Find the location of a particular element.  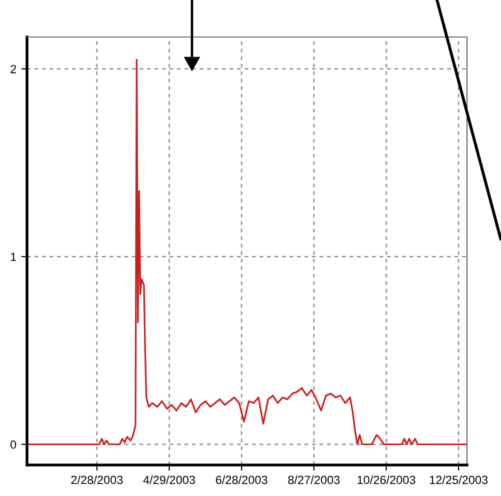

x-tick-label: 10/26/2003 is located at coordinates (387, 479).